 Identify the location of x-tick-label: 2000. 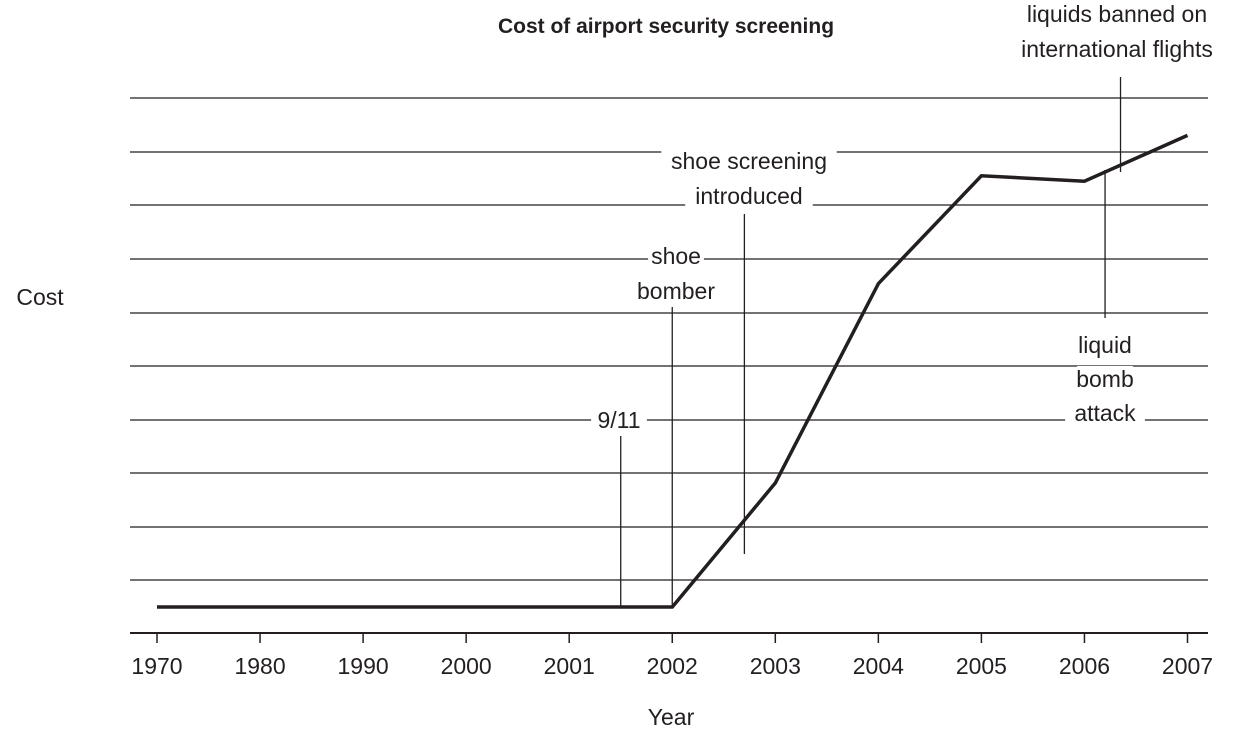
(466, 666).